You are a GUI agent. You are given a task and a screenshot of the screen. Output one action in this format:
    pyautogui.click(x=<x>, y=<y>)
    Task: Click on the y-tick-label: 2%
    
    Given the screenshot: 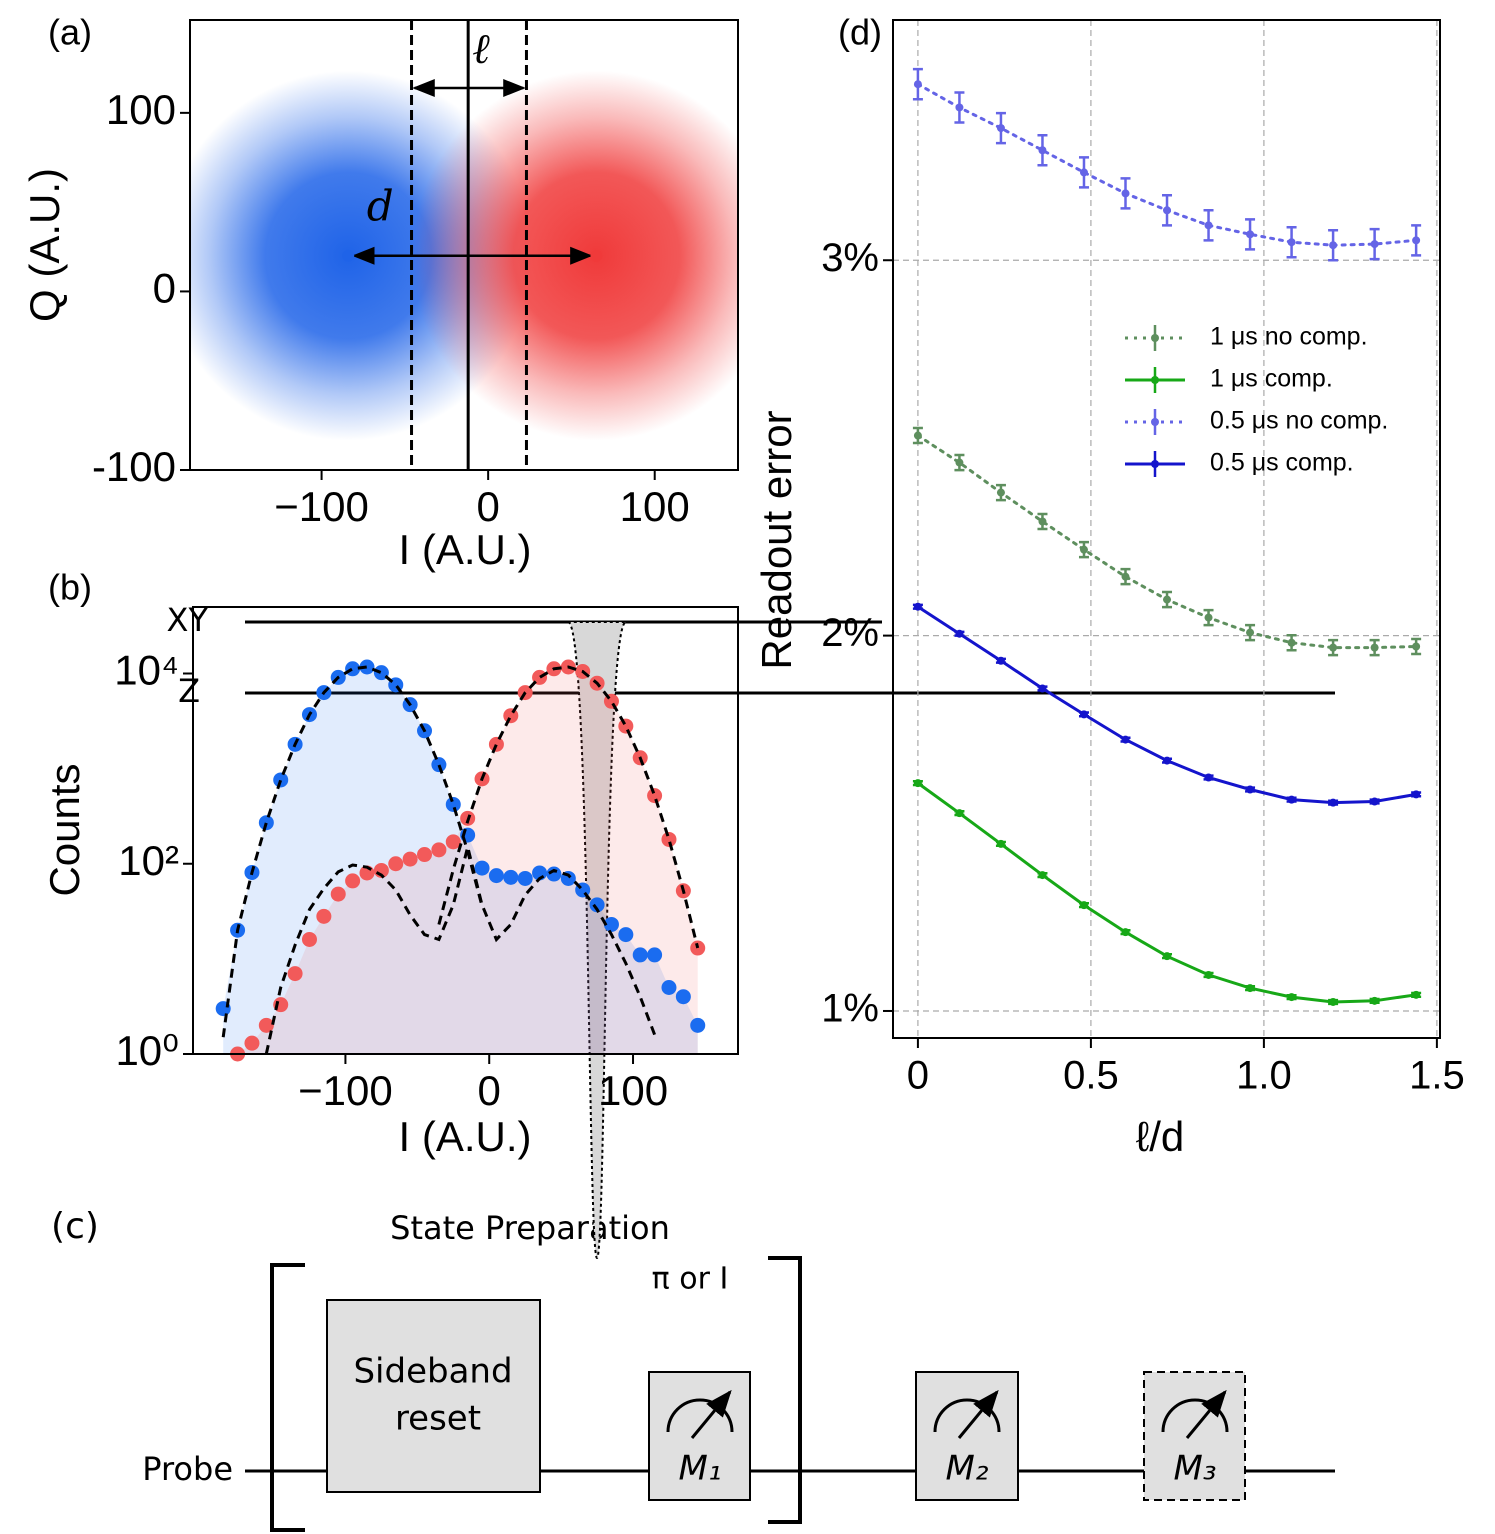 What is the action you would take?
    pyautogui.click(x=850, y=633)
    